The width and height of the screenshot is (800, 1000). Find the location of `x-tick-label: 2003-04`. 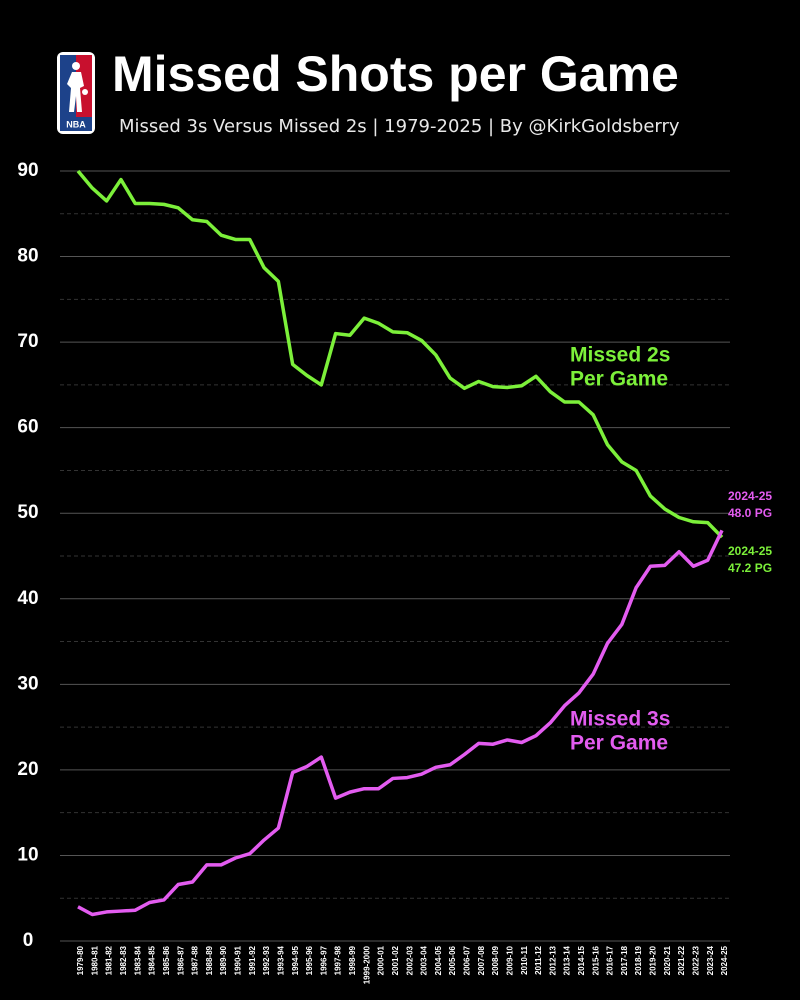

x-tick-label: 2003-04 is located at coordinates (424, 960).